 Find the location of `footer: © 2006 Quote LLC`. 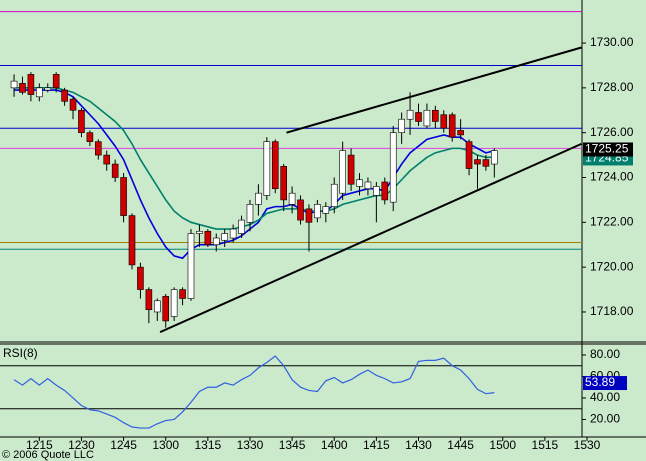

footer: © 2006 Quote LLC is located at coordinates (48, 455).